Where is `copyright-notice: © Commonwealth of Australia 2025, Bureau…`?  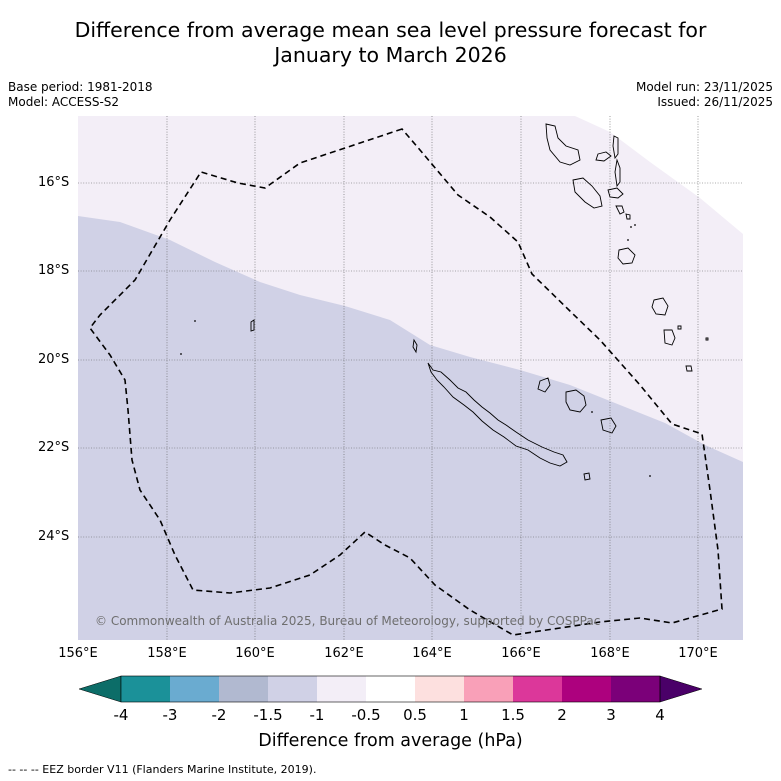
copyright-notice: © Commonwealth of Australia 2025, Bureau… is located at coordinates (348, 621).